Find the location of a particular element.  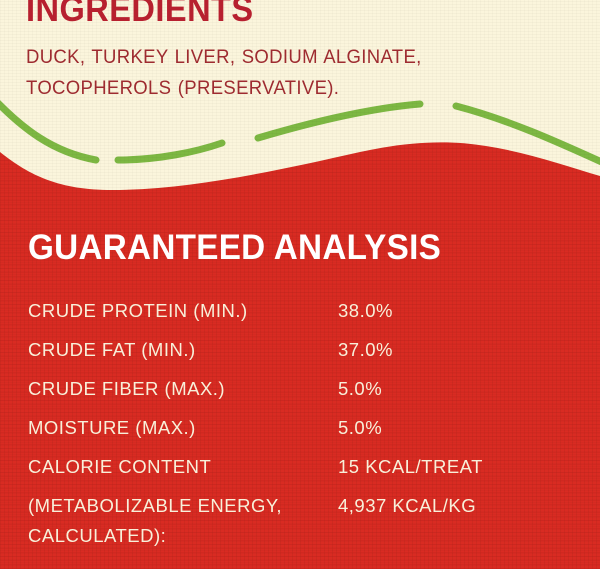

table-row: CRUDE FIBER (MAX.) 5.0% is located at coordinates (300, 393).